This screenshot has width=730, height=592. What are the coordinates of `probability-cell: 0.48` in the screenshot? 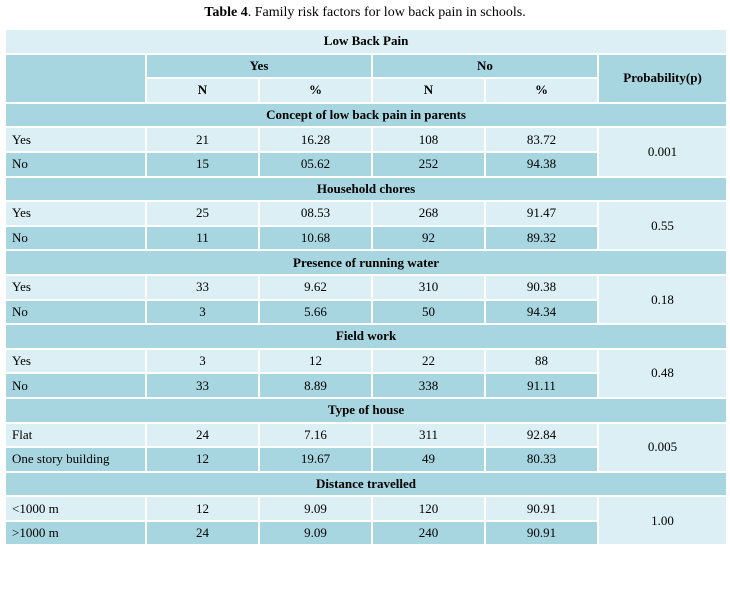 It's located at (662, 373).